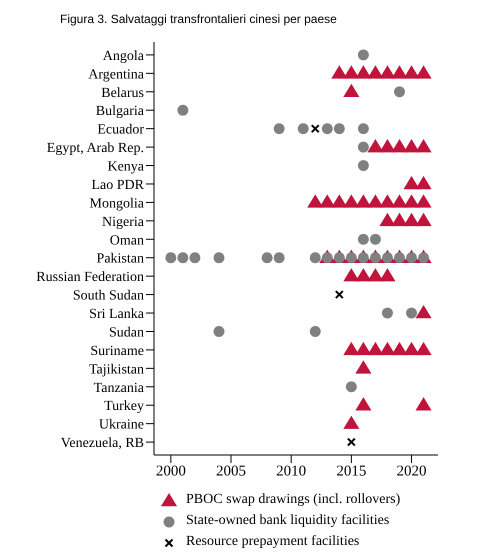 This screenshot has width=500, height=558. What do you see at coordinates (123, 56) in the screenshot?
I see `y-tick-label: Angola` at bounding box center [123, 56].